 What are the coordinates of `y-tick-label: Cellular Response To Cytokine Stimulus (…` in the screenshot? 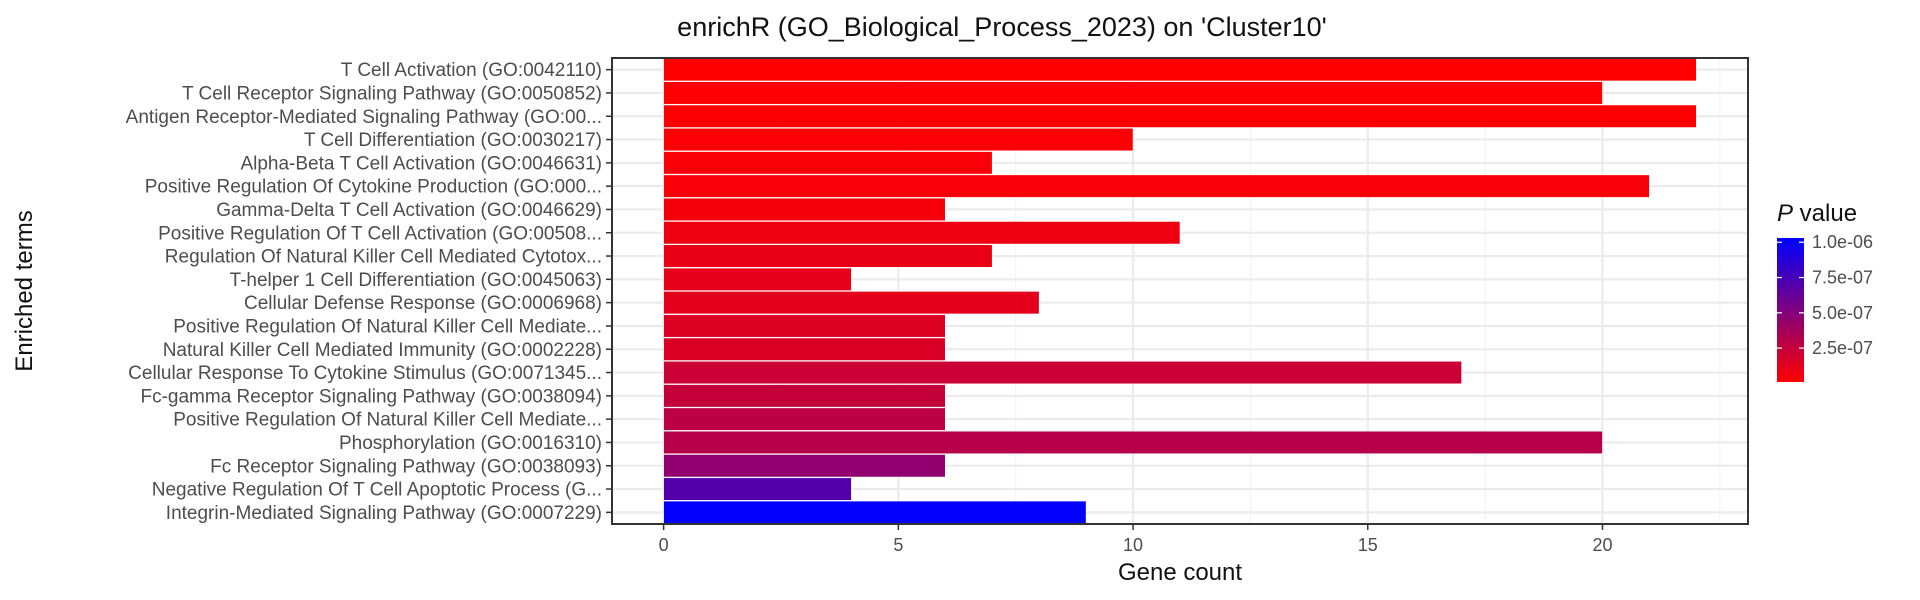 It's located at (365, 373).